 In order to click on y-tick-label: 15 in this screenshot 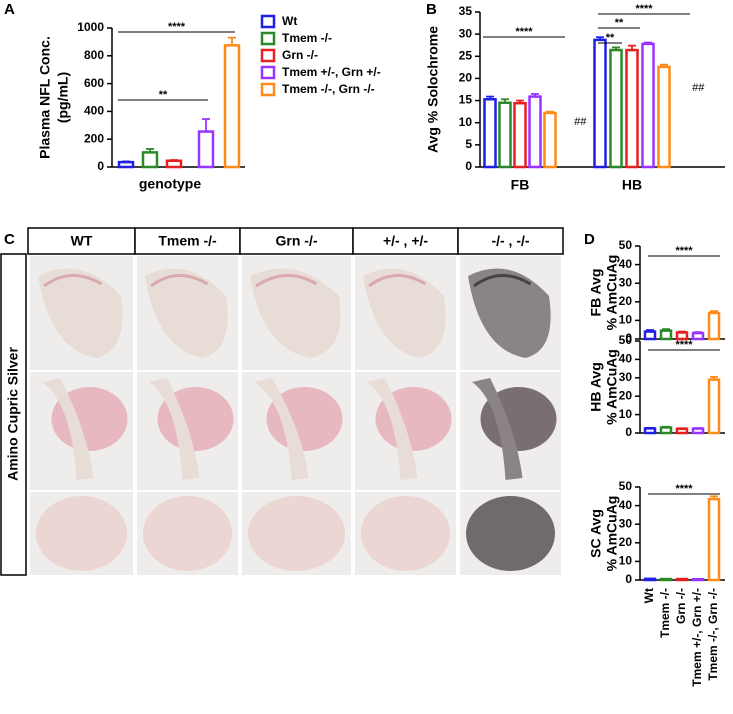, I will do `click(466, 100)`.